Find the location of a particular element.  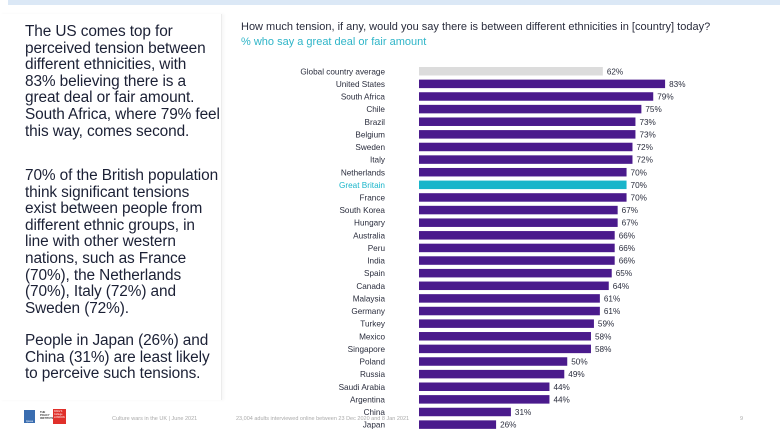

category-label: Malaysia is located at coordinates (369, 298).